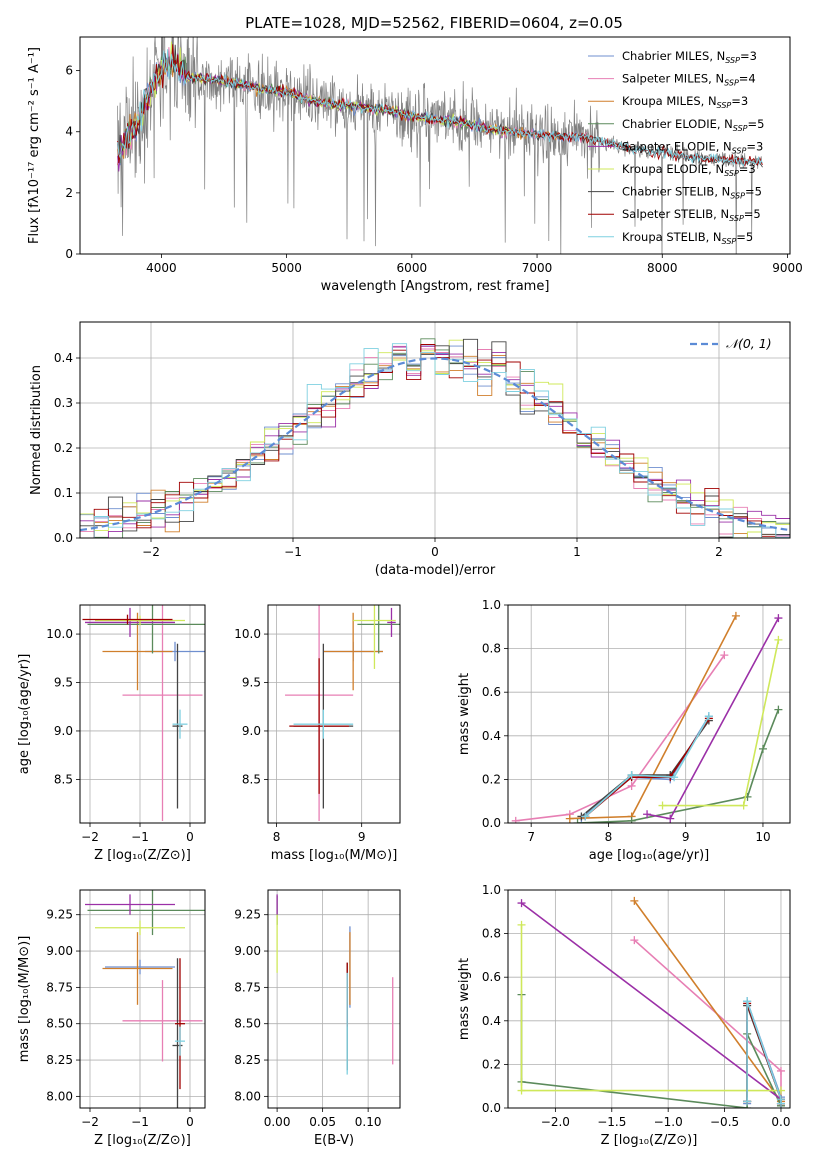 This screenshot has width=819, height=1170. What do you see at coordinates (412, 268) in the screenshot?
I see `x-tick-label: 6000` at bounding box center [412, 268].